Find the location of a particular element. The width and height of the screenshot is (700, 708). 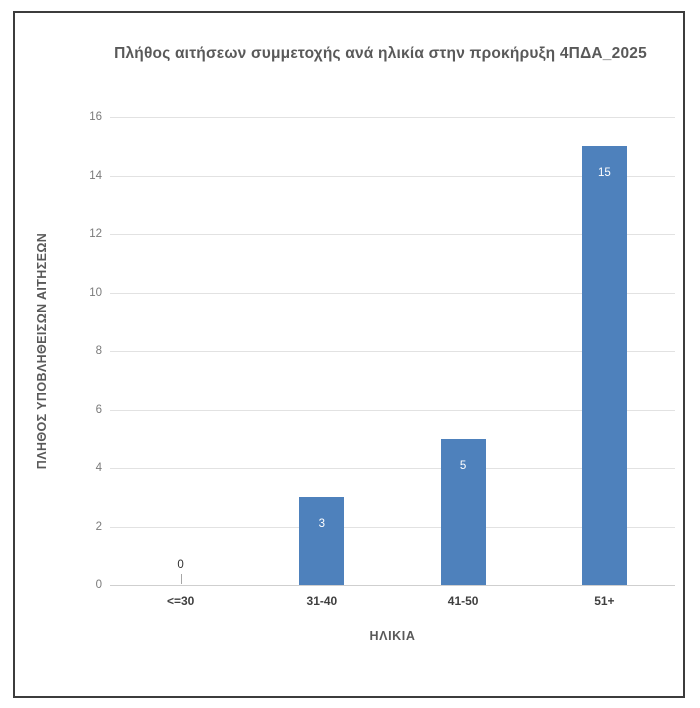

bar-data-label: 0 is located at coordinates (180, 565).